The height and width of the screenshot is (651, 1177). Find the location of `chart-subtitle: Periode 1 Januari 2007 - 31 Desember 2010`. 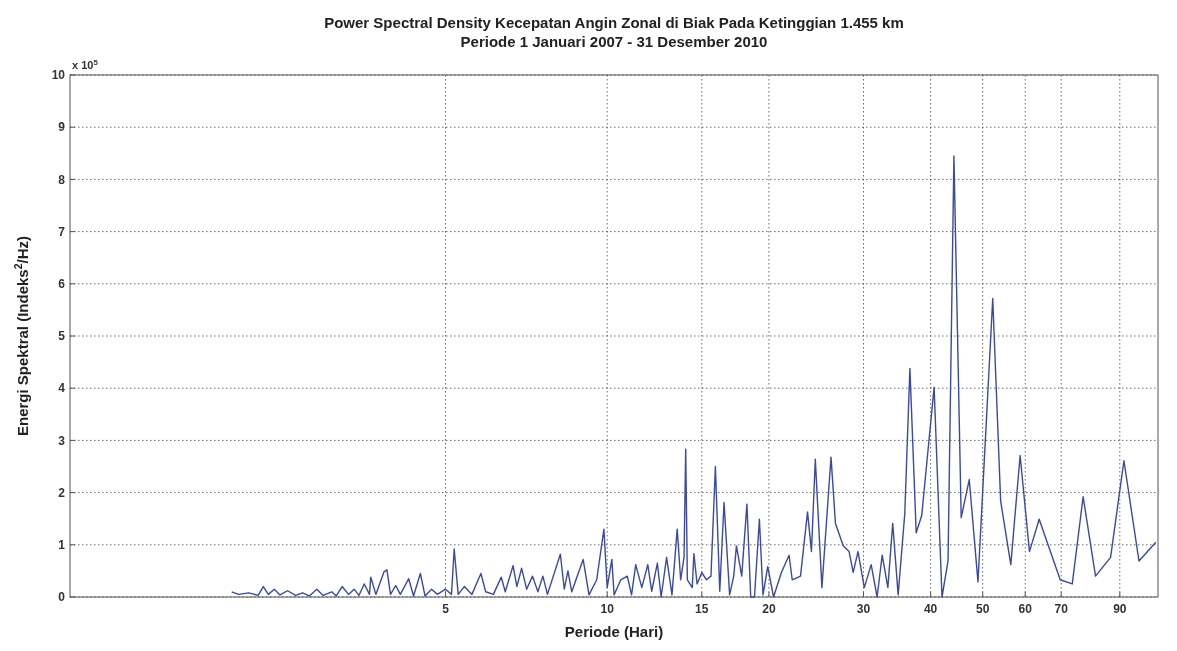

chart-subtitle: Periode 1 Januari 2007 - 31 Desember 2010 is located at coordinates (614, 41).